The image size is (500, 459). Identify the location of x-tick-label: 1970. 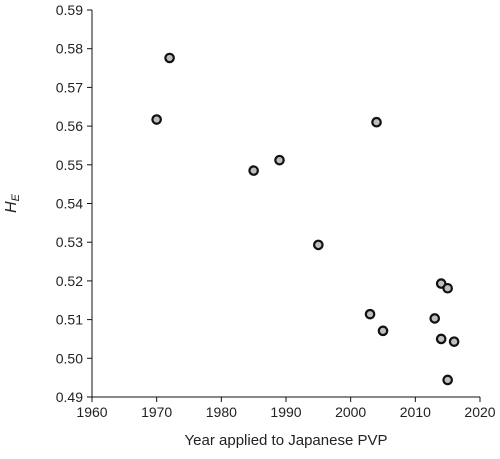
(156, 412).